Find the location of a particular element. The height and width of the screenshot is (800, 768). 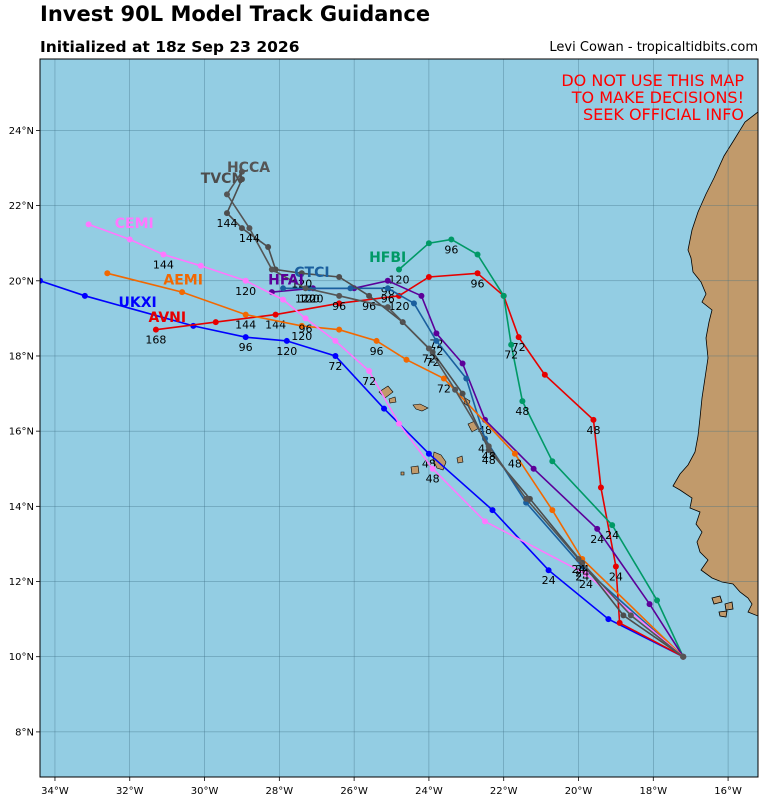

model-name-label: AEMI is located at coordinates (183, 281).